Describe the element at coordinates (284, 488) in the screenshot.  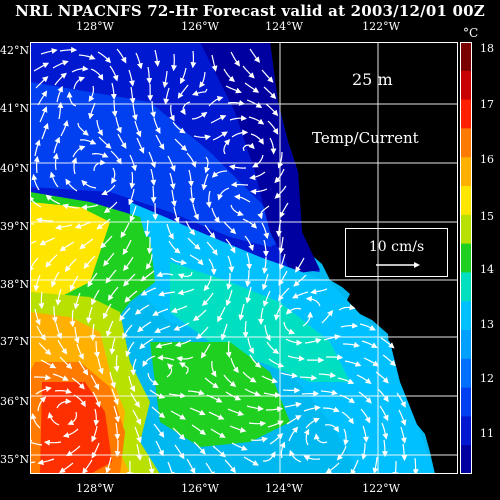
I see `lon-label-bottom-124w: 124°W` at that location.